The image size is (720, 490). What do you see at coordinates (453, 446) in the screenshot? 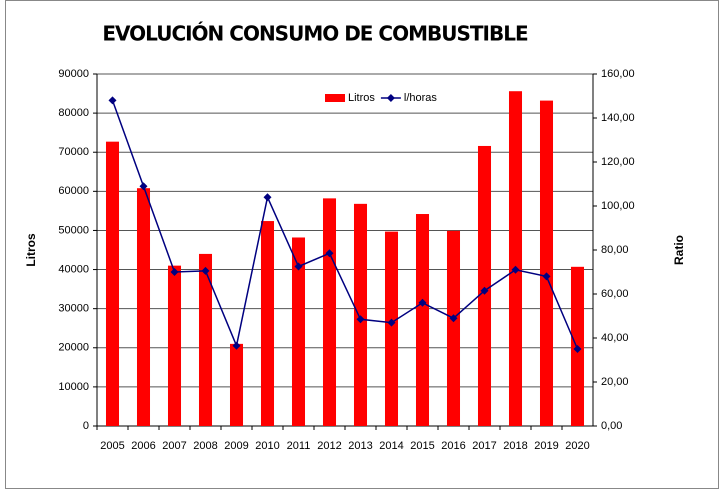
I see `x-tick-label: 2016` at bounding box center [453, 446].